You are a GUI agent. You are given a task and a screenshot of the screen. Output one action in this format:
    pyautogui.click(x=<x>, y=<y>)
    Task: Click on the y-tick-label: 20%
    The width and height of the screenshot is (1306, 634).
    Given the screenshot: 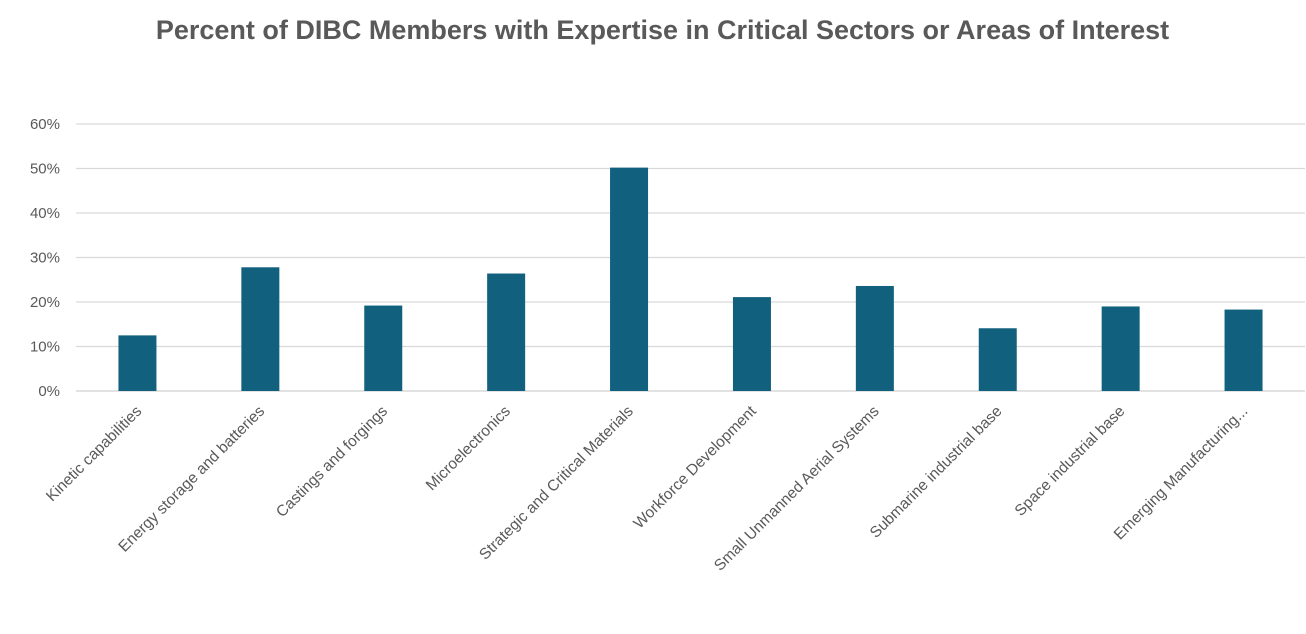 What is the action you would take?
    pyautogui.click(x=45, y=302)
    